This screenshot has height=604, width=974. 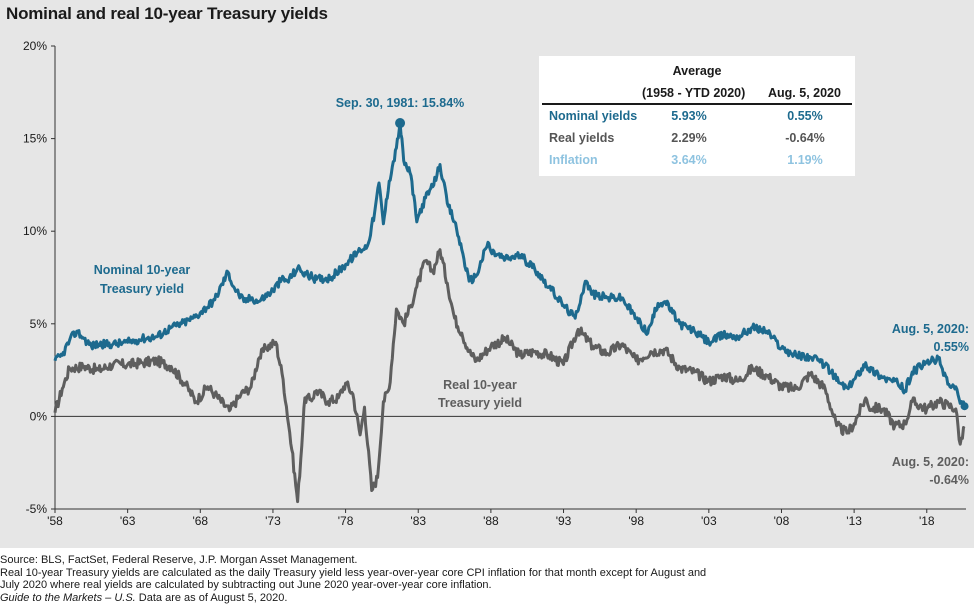 I want to click on row-current: 0.55%, so click(x=805, y=116).